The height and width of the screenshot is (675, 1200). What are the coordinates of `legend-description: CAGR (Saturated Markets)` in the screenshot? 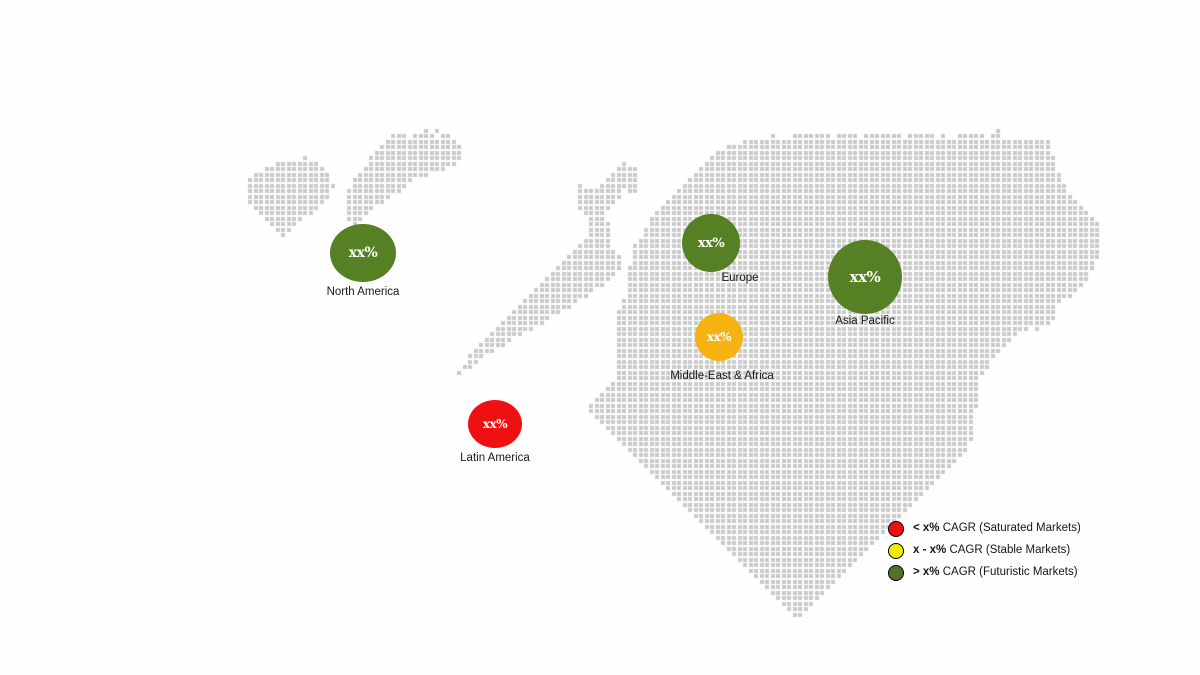 It's located at (1010, 528).